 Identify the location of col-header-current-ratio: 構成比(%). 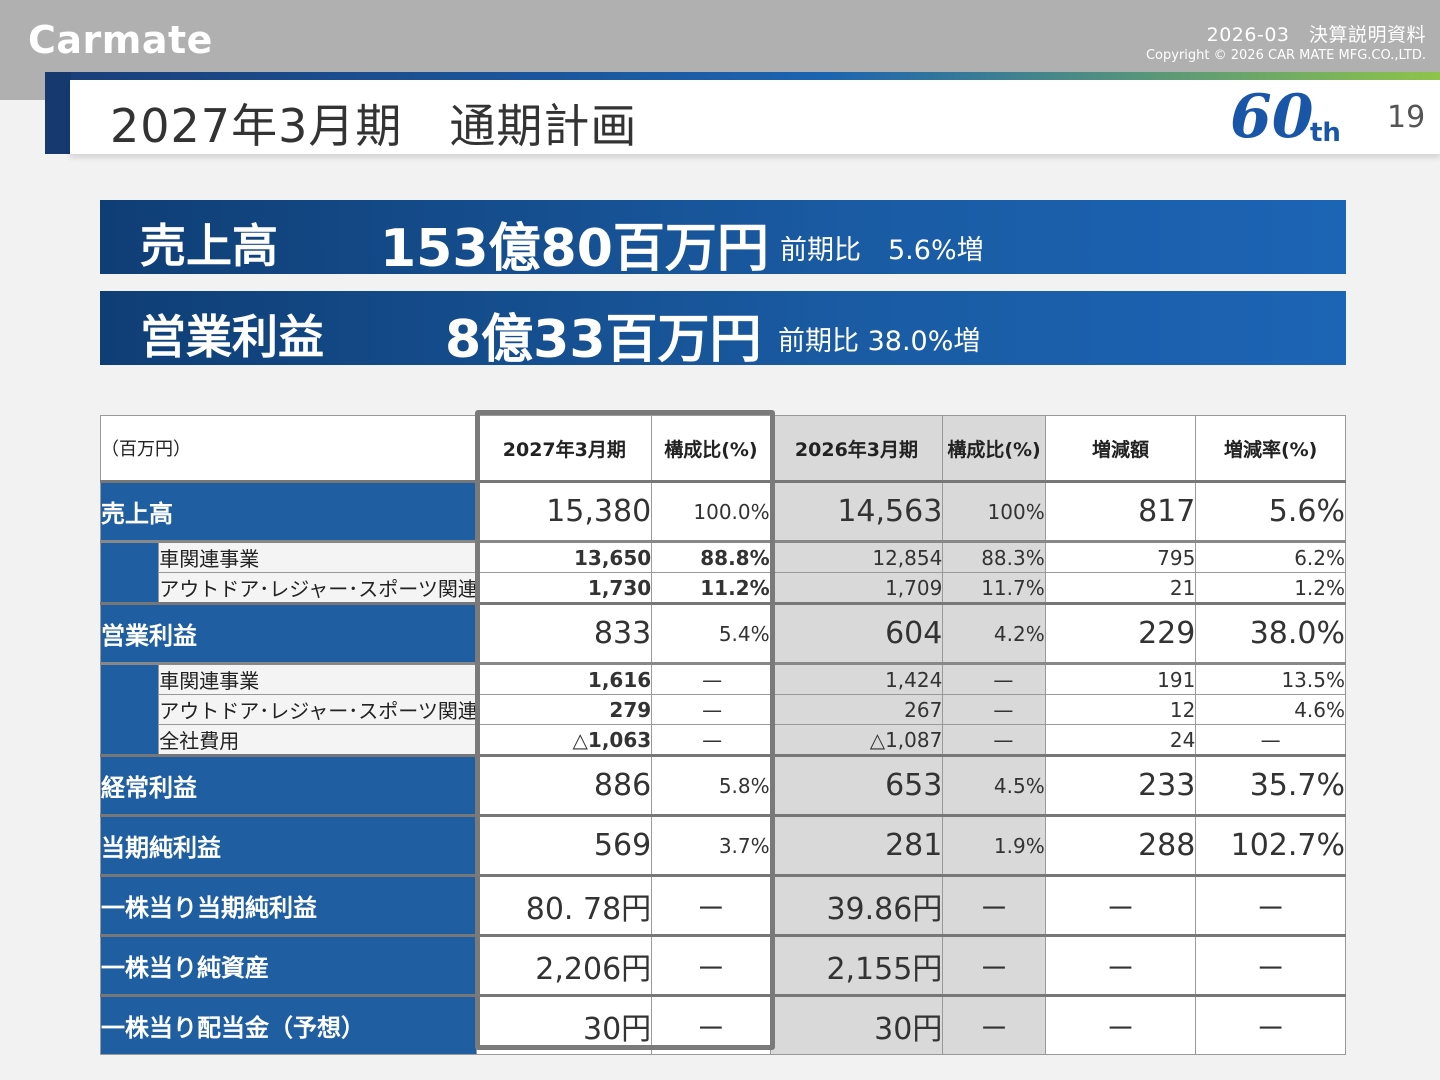
(711, 448).